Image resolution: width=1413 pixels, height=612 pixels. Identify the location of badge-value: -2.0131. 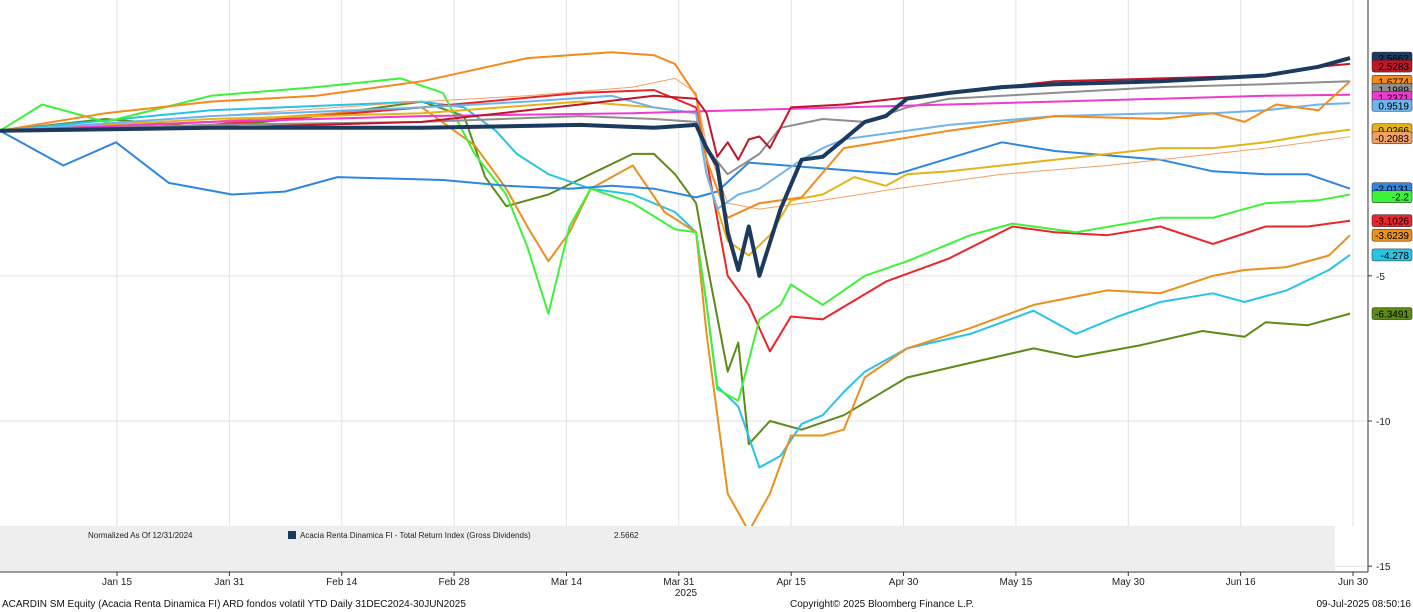
(1392, 190).